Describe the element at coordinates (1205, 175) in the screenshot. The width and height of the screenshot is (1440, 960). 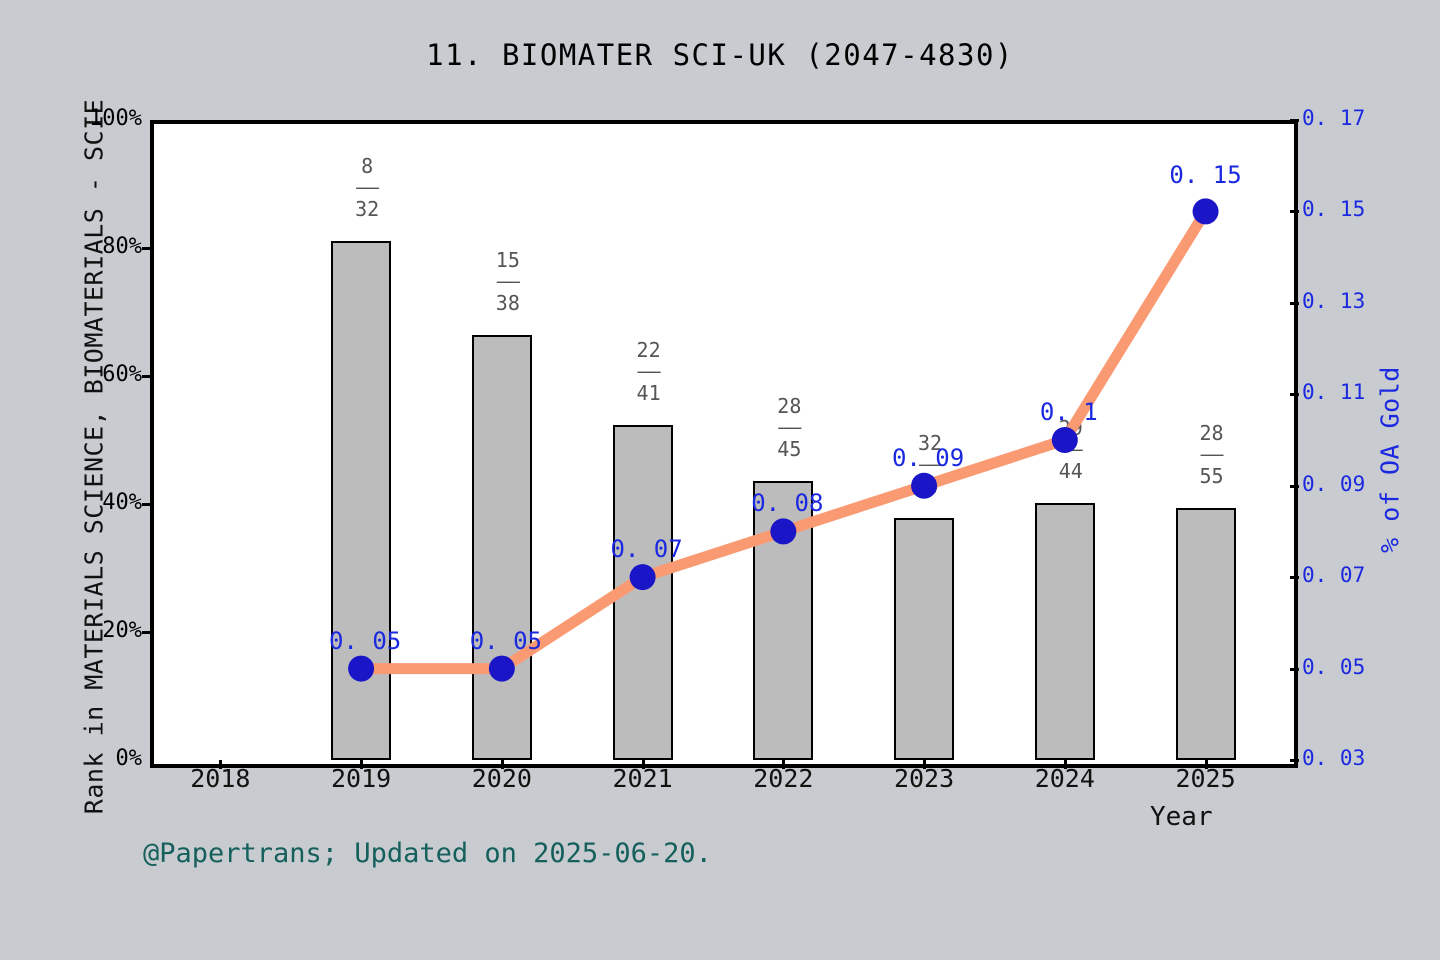
I see `data-point-label-2025: 0. 15` at that location.